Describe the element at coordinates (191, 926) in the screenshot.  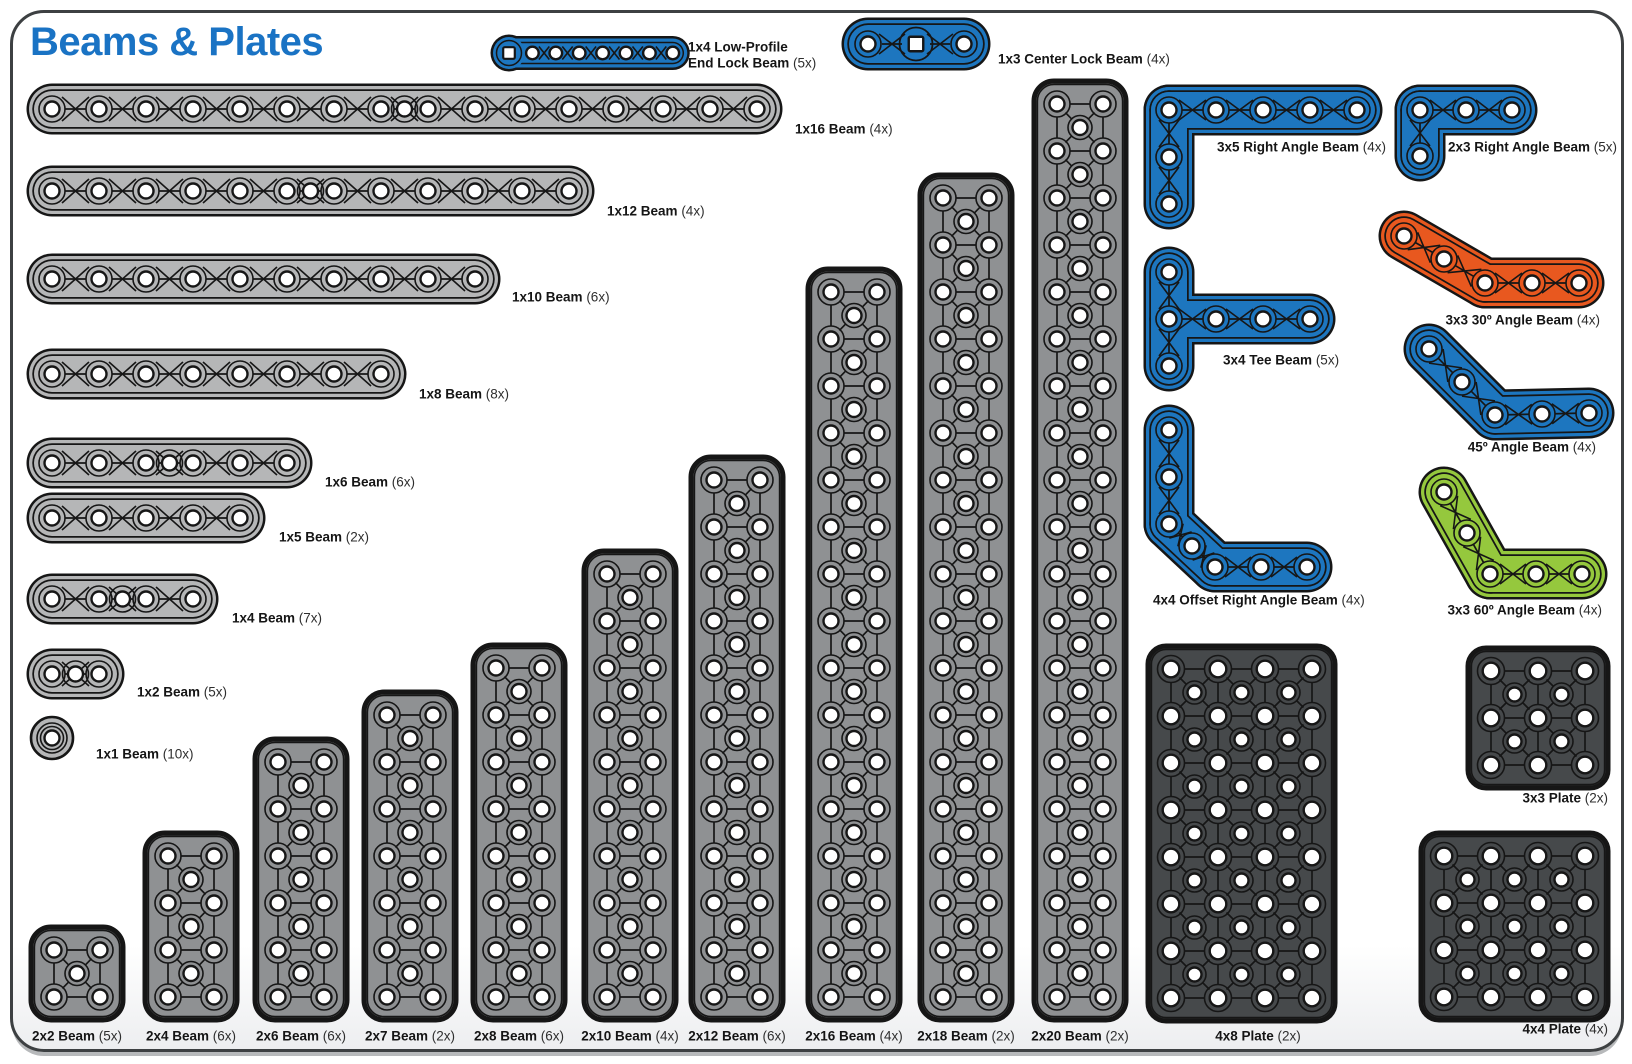
I see `part-2x4-beam` at that location.